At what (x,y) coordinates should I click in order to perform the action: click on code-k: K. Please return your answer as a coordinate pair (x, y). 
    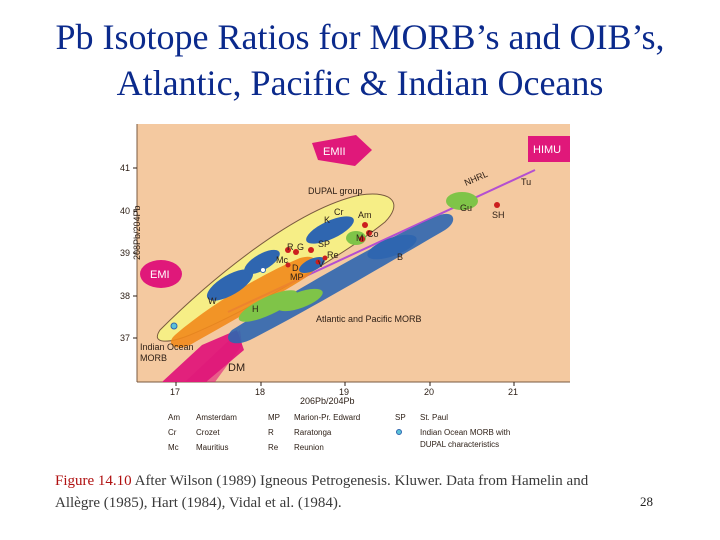
    Looking at the image, I should click on (327, 220).